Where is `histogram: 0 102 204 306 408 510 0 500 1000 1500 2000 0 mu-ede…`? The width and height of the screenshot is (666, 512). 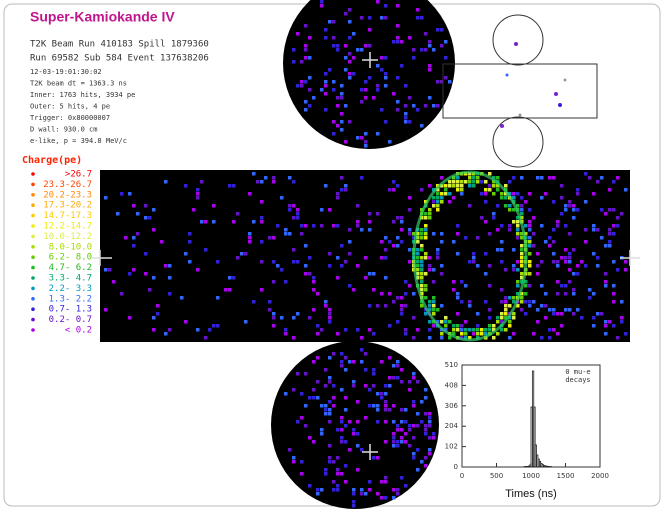
histogram: 0 102 204 306 408 510 0 500 1000 1500 2000 0 mu-ede… is located at coordinates (527, 430).